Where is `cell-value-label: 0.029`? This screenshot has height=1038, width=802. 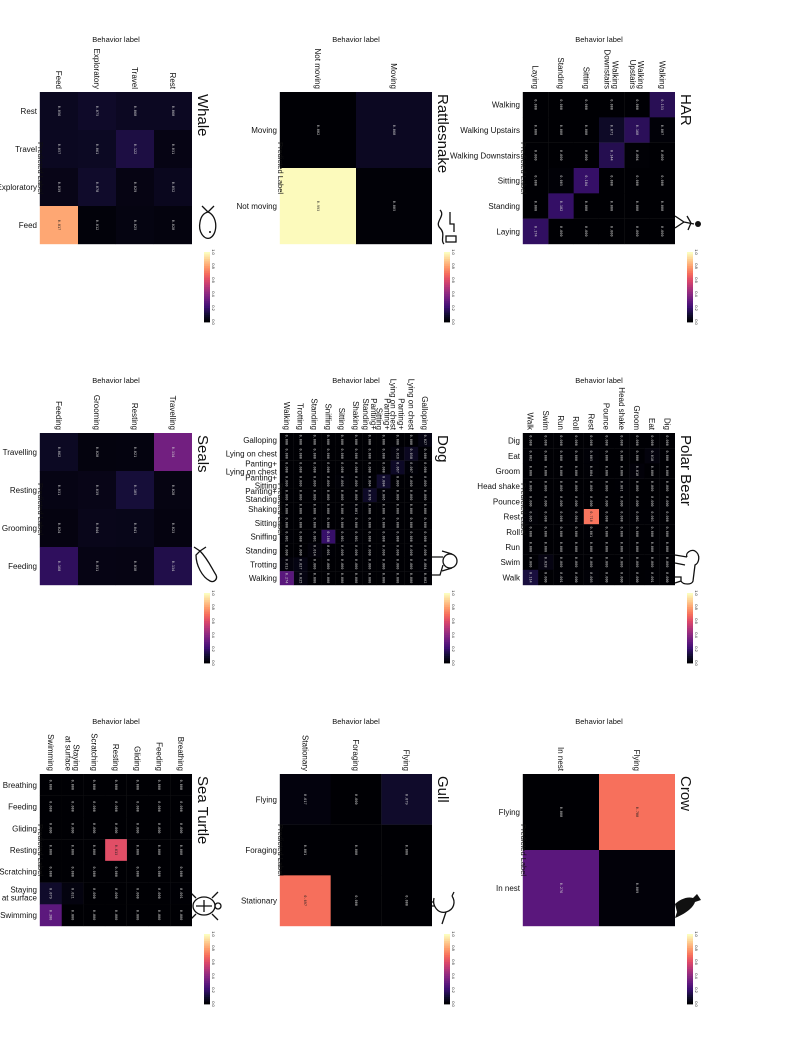
cell-value-label: 0.029 is located at coordinates (135, 187).